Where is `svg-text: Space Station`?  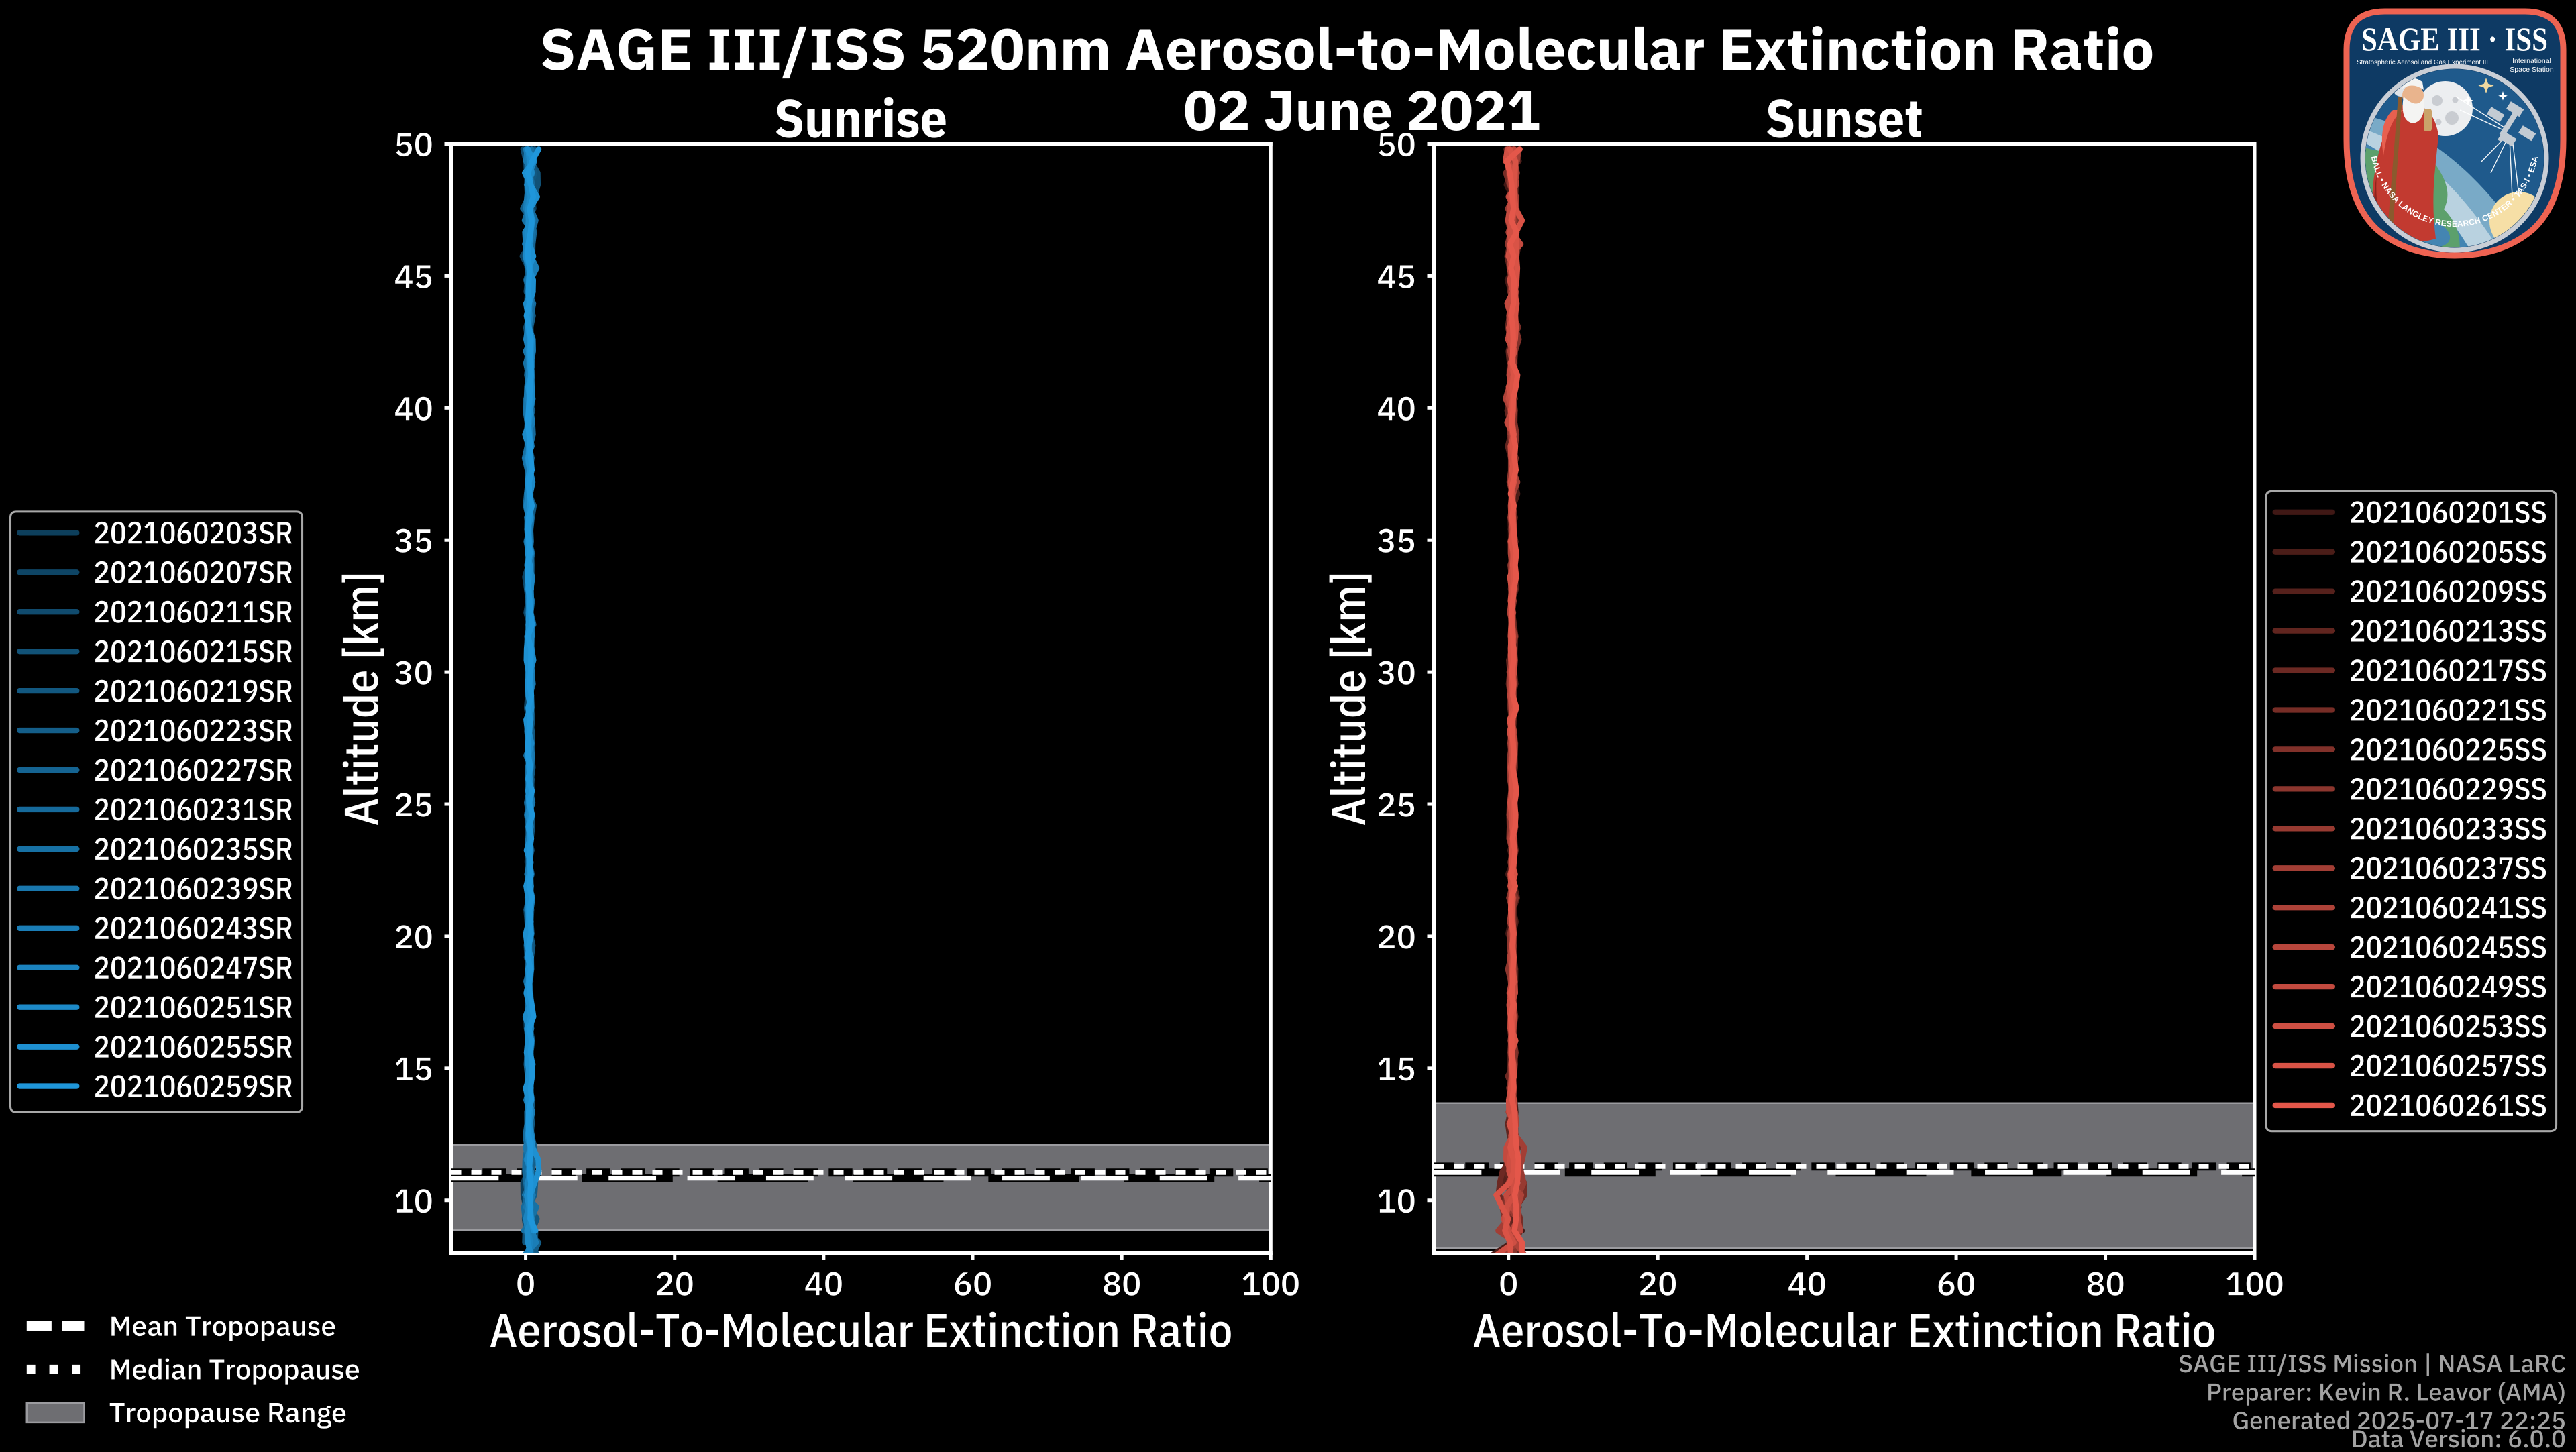
svg-text: Space Station is located at coordinates (2532, 70).